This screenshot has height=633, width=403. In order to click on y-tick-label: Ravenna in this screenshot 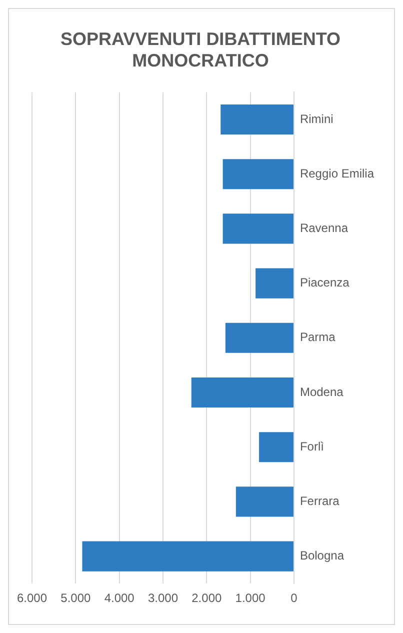, I will do `click(324, 228)`.